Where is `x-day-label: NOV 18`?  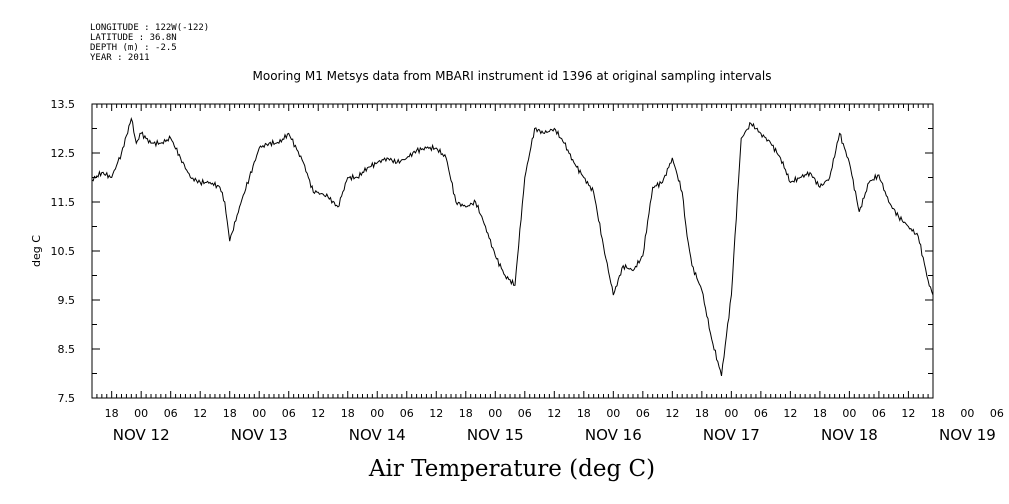 x-day-label: NOV 18 is located at coordinates (849, 435).